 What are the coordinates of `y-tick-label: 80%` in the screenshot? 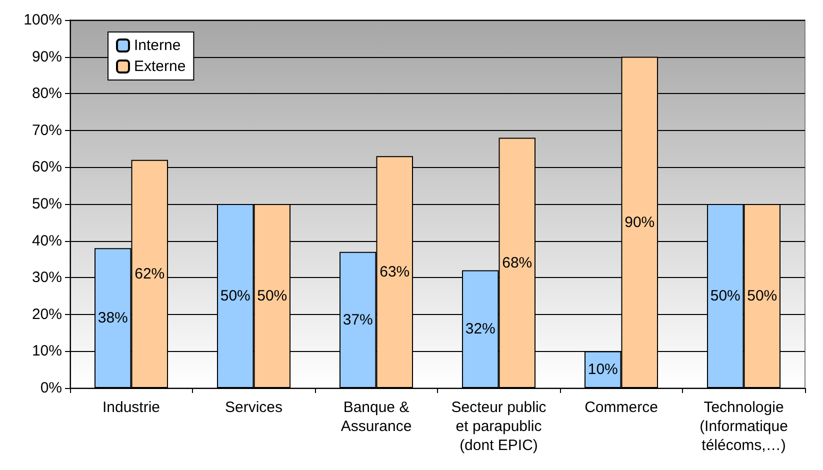 It's located at (47, 93).